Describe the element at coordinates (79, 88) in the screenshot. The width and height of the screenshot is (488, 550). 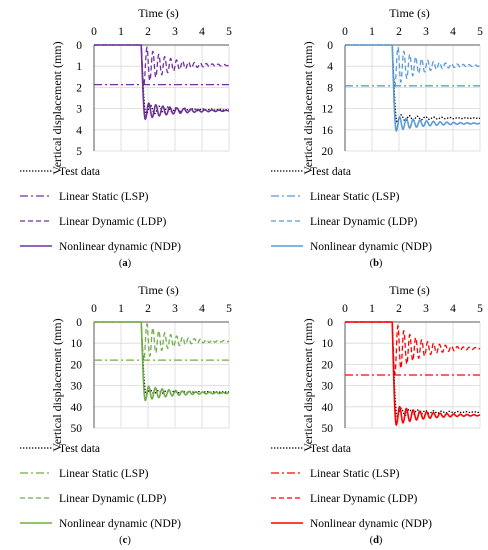
I see `y-tick-label-2: 2` at that location.